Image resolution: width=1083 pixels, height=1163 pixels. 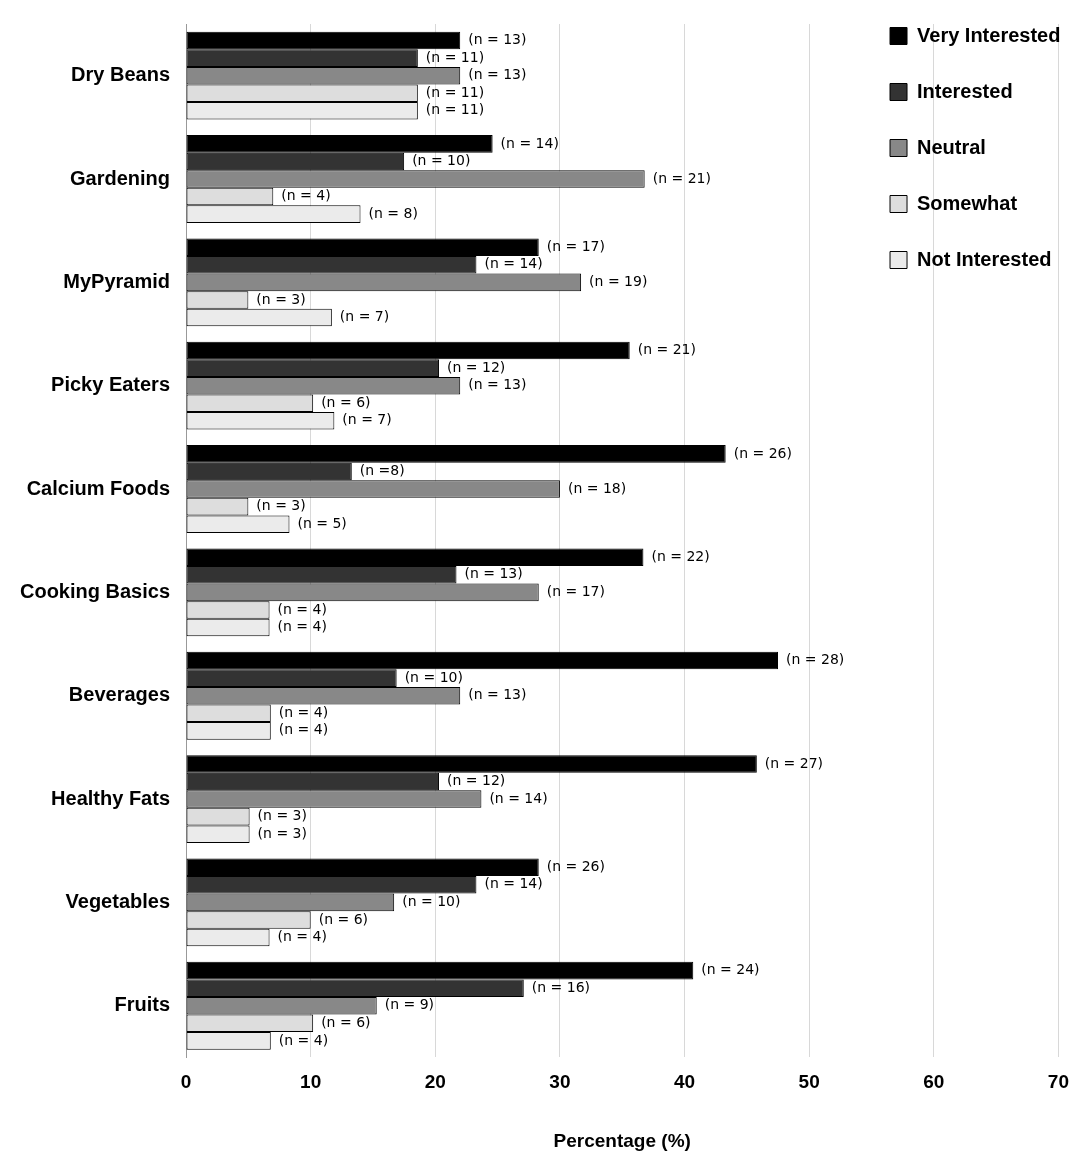 I want to click on annotation: (n = 18), so click(x=597, y=487).